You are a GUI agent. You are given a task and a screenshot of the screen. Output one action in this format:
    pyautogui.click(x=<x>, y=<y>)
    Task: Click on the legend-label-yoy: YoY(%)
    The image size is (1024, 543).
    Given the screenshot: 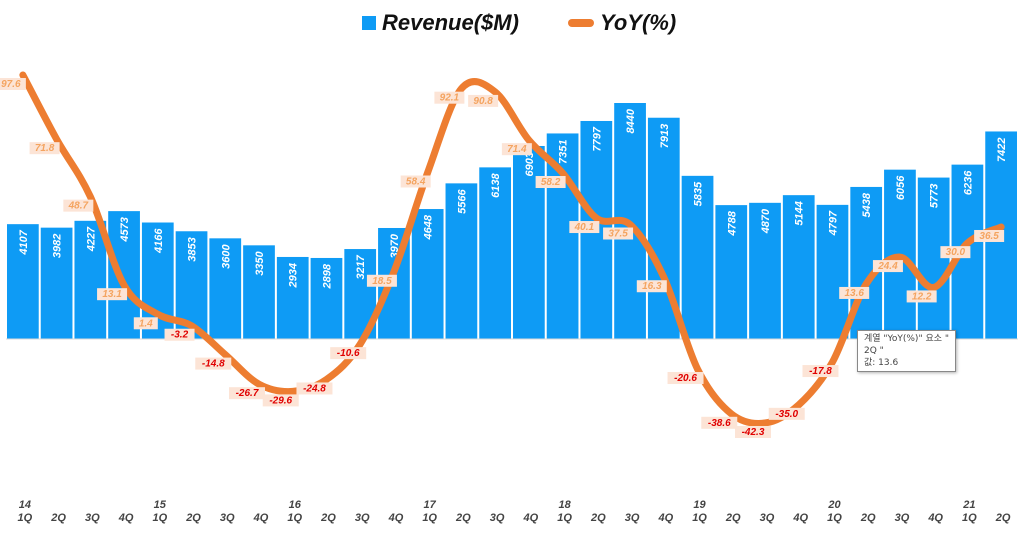 What is the action you would take?
    pyautogui.click(x=638, y=22)
    